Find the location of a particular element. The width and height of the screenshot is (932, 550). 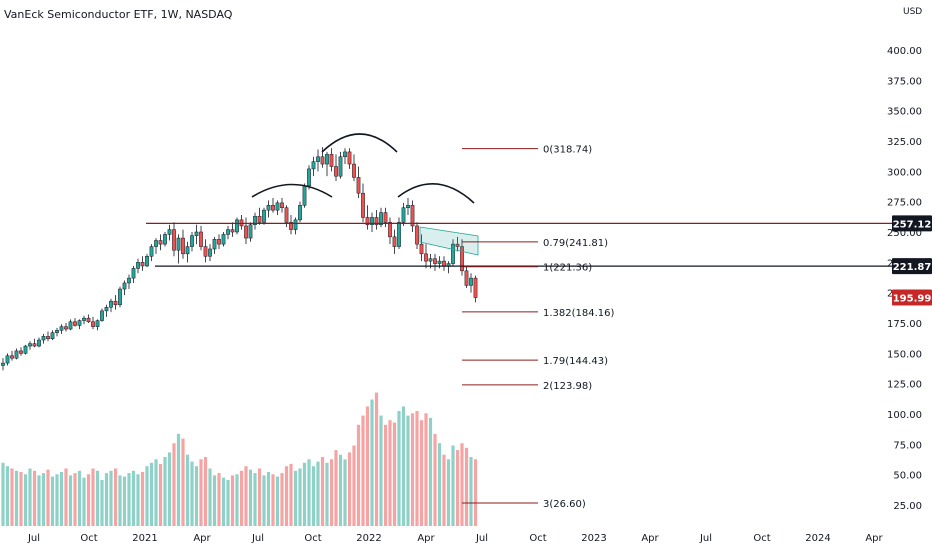

y-tick-label: 350.00 is located at coordinates (904, 112).